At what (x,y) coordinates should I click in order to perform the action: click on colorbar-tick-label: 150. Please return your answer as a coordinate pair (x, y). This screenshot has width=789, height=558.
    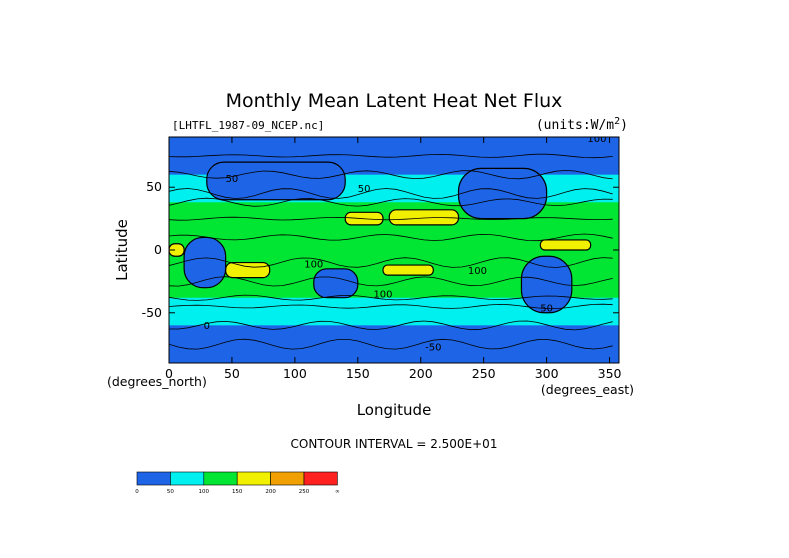
    Looking at the image, I should click on (237, 492).